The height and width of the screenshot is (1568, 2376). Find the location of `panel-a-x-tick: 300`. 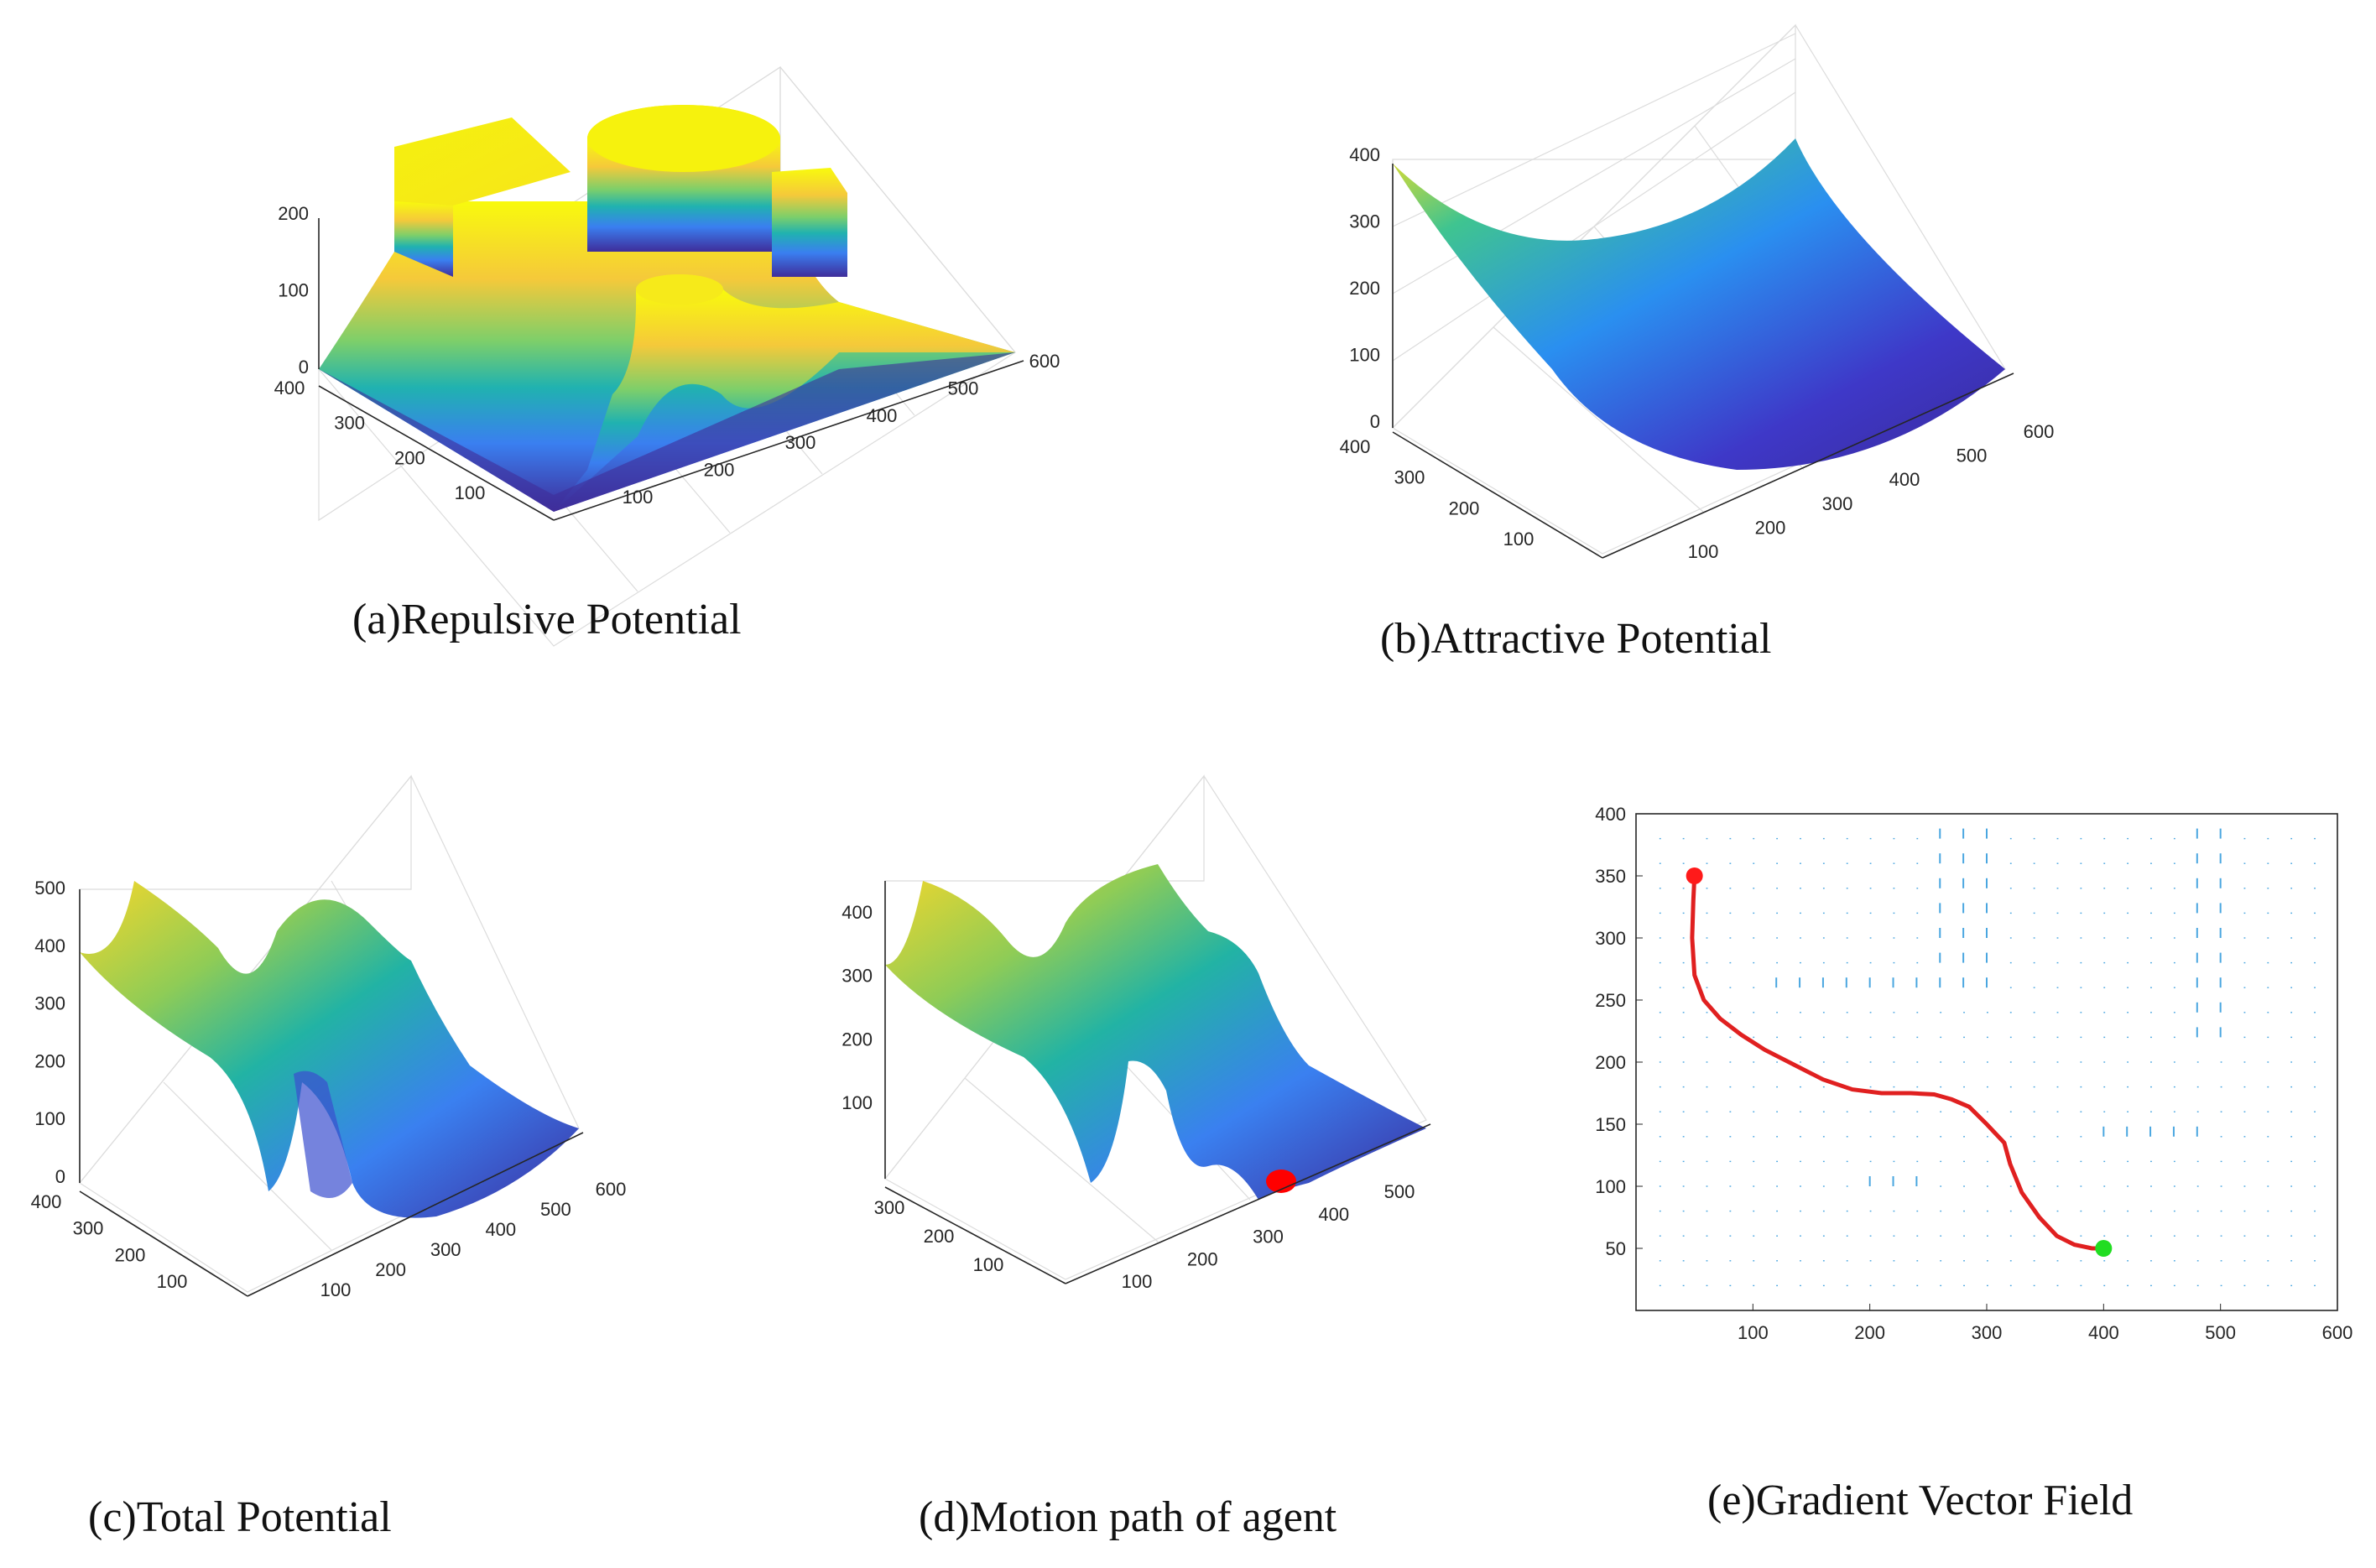

panel-a-x-tick: 300 is located at coordinates (800, 443).